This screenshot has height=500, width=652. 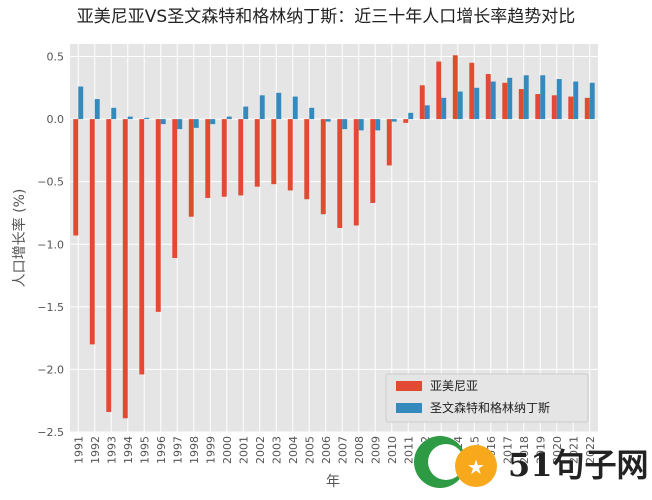 What do you see at coordinates (454, 386) in the screenshot?
I see `legend-label-armenia: 亚美尼亚` at bounding box center [454, 386].